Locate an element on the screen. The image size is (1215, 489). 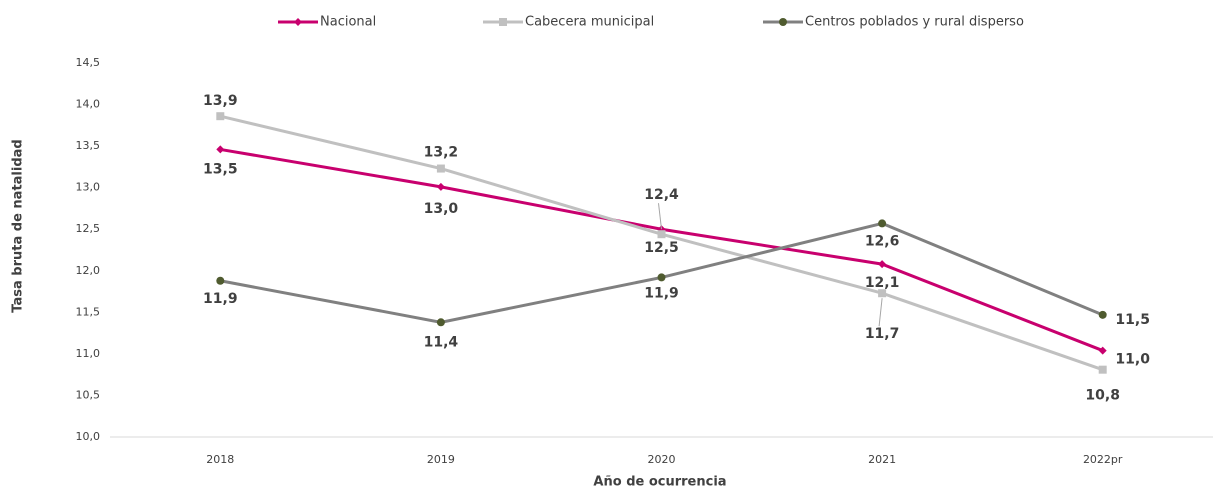
y-tick-label: 10,0 is located at coordinates (88, 436).